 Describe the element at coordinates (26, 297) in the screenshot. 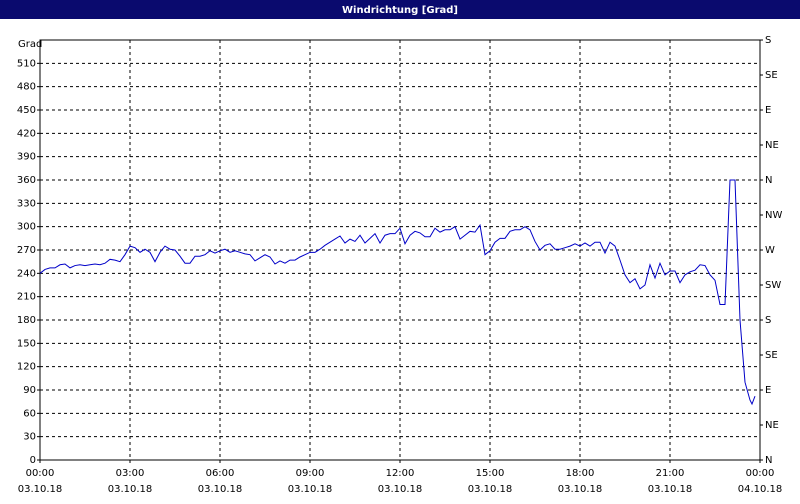

I see `y-tick-label: 210` at that location.